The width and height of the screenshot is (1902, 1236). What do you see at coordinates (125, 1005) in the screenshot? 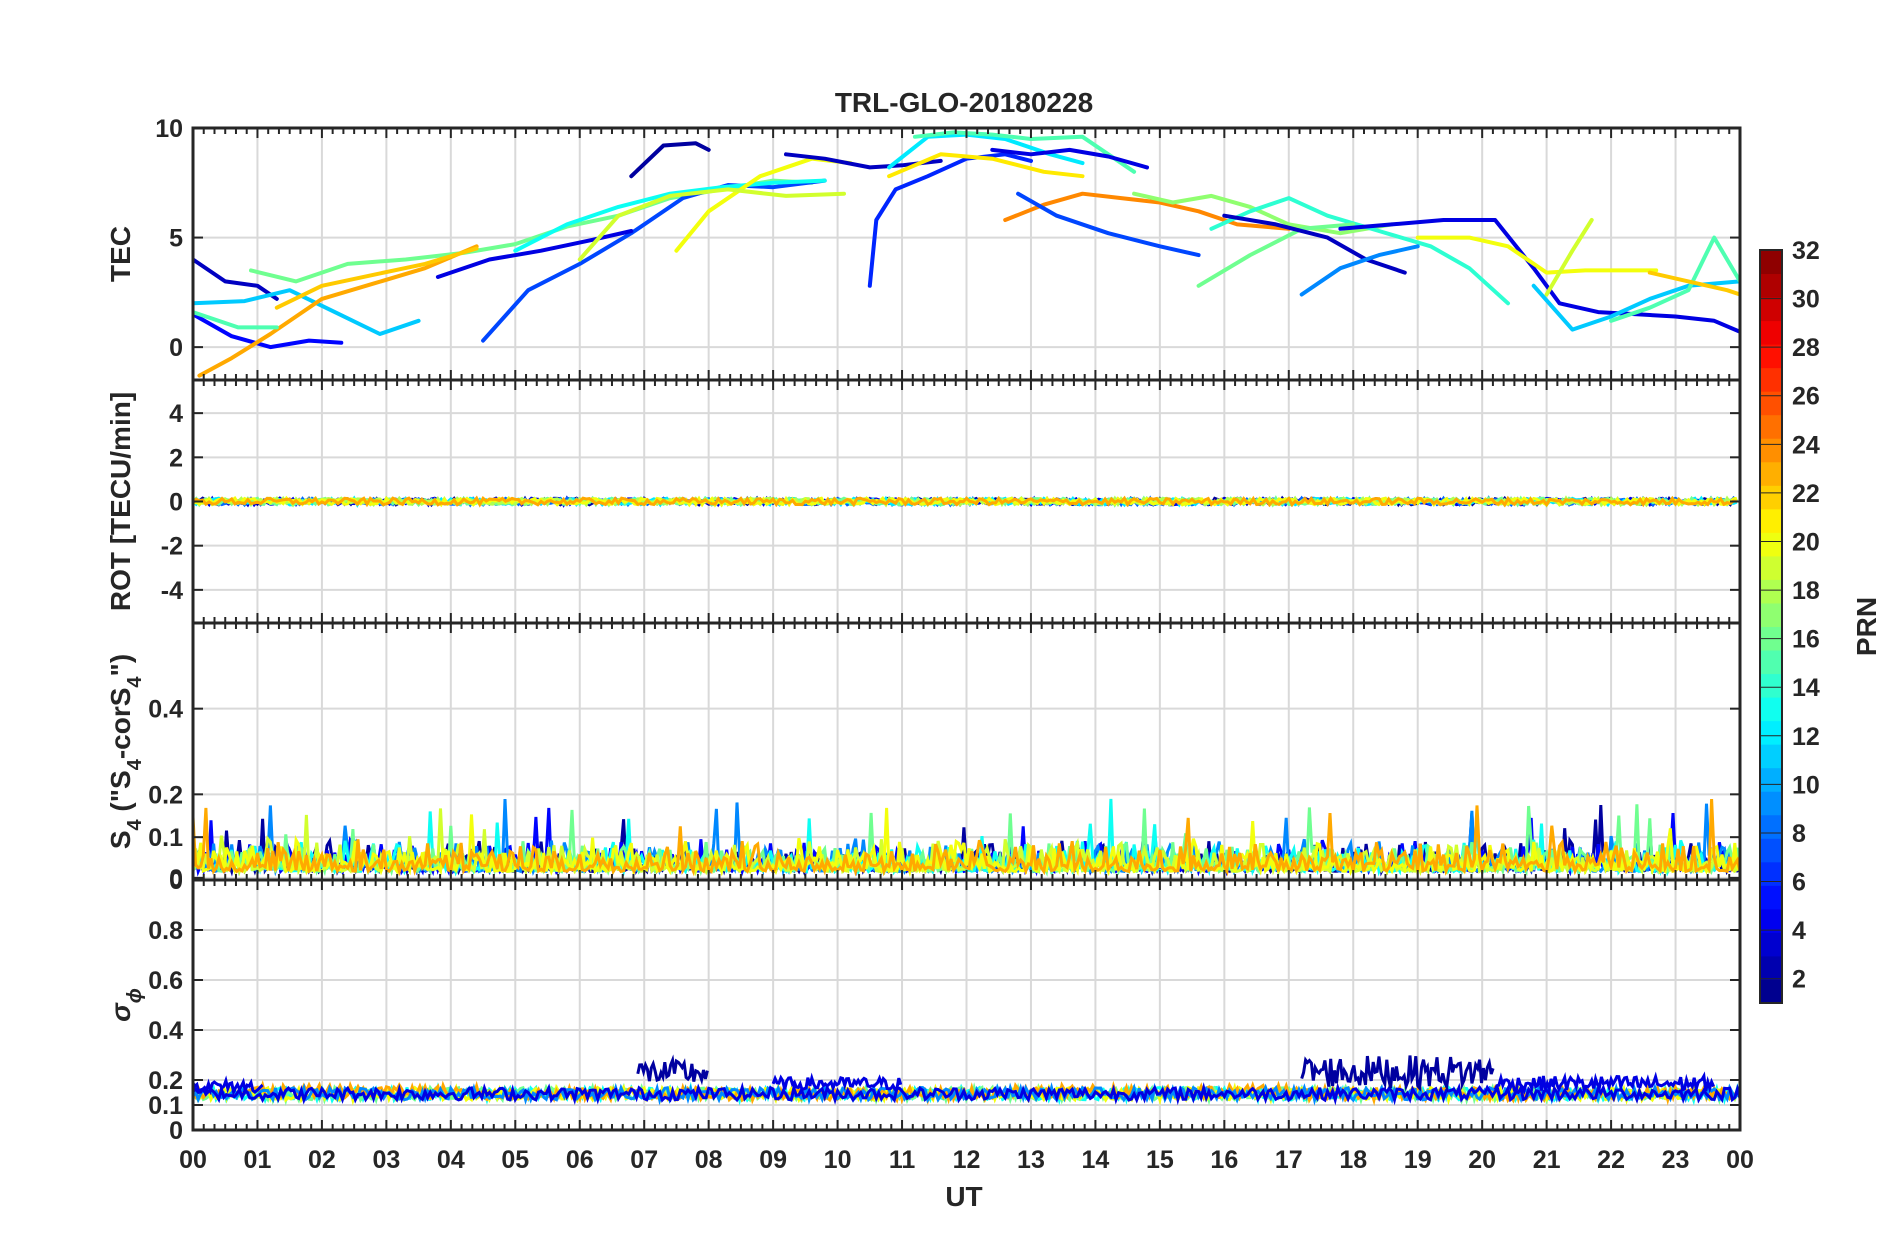
I see `y-axis-label-sigma_phi: σϕ` at bounding box center [125, 1005].